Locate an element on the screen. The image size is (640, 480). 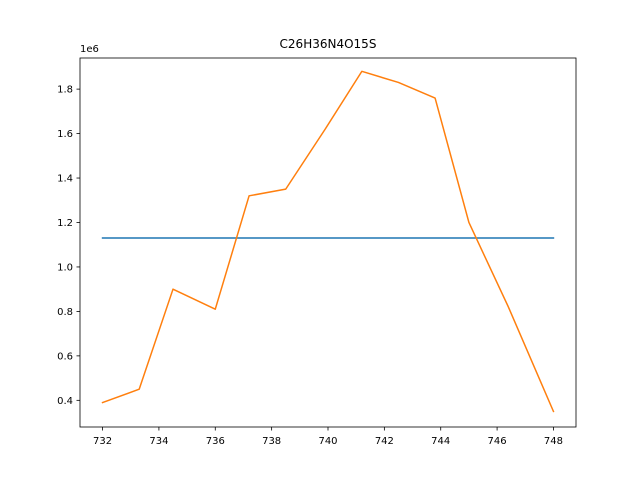
y-tick-label: 1.8 is located at coordinates (65, 90).